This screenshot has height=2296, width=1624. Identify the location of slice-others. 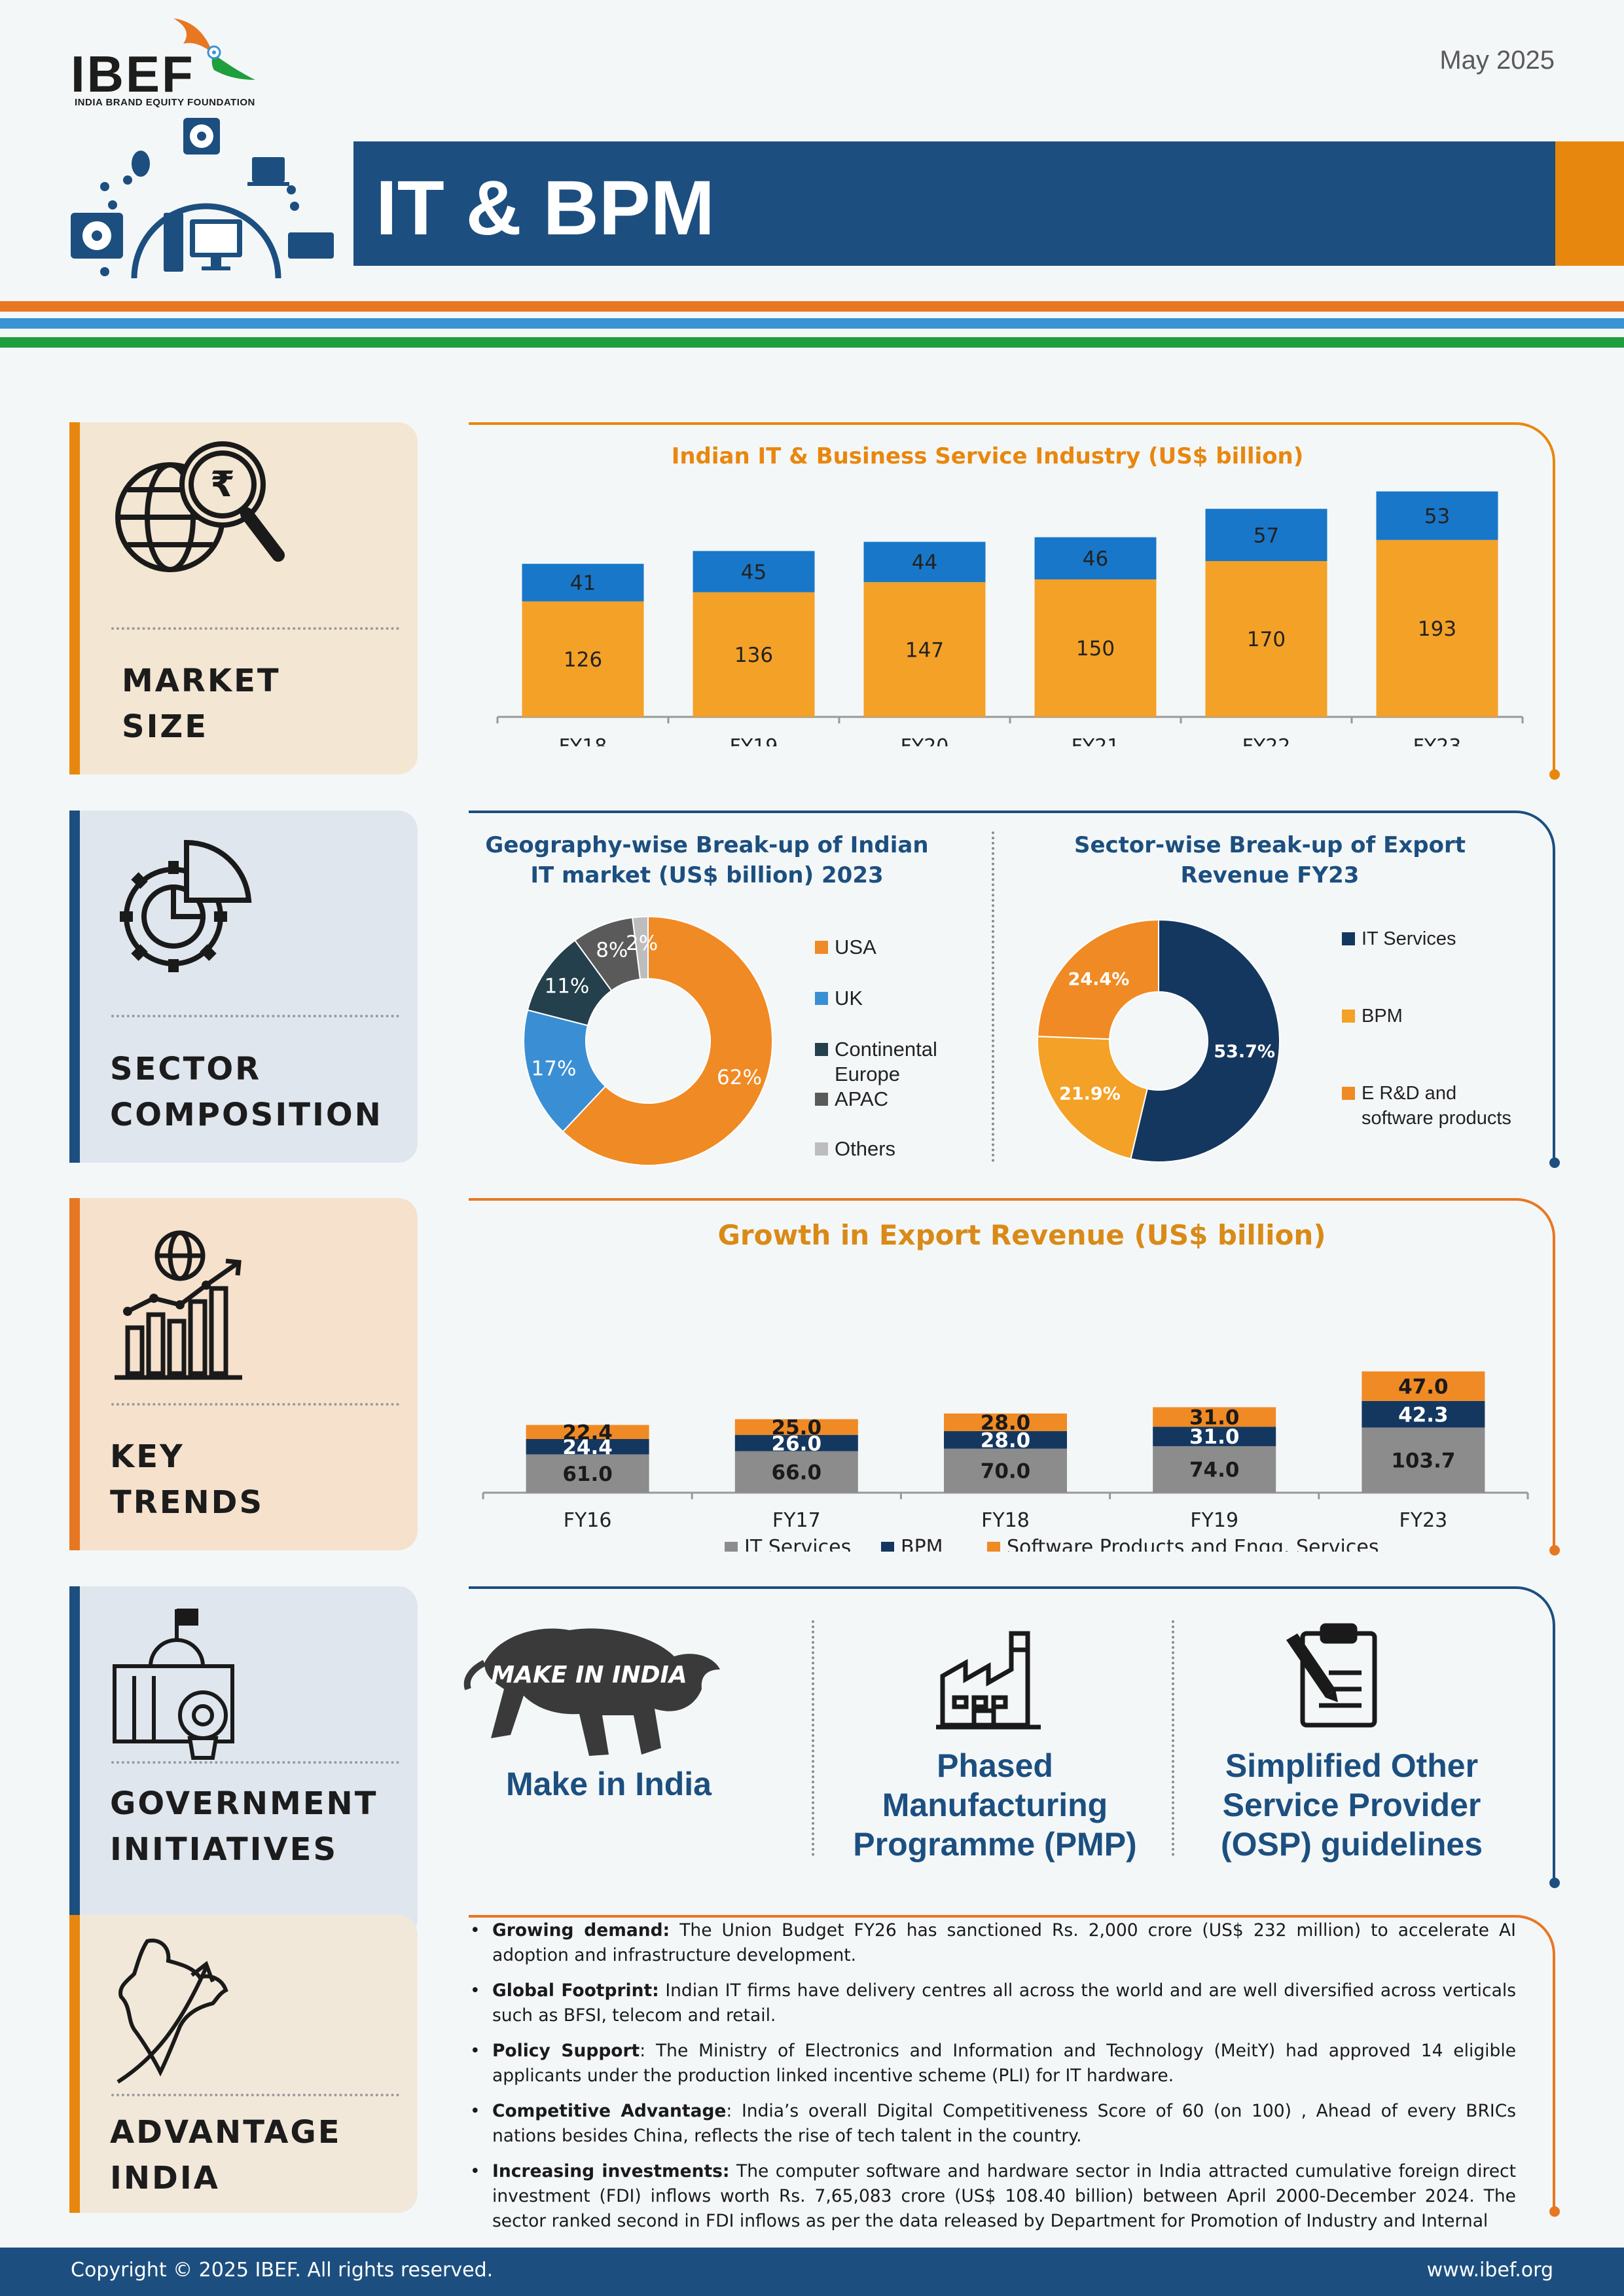
(640, 947).